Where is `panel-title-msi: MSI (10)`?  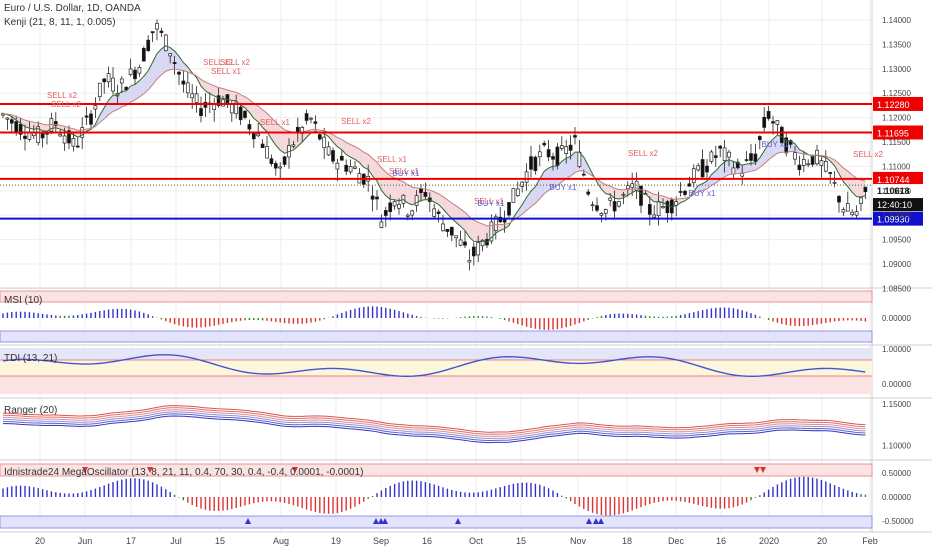
panel-title-msi: MSI (10) is located at coordinates (23, 300).